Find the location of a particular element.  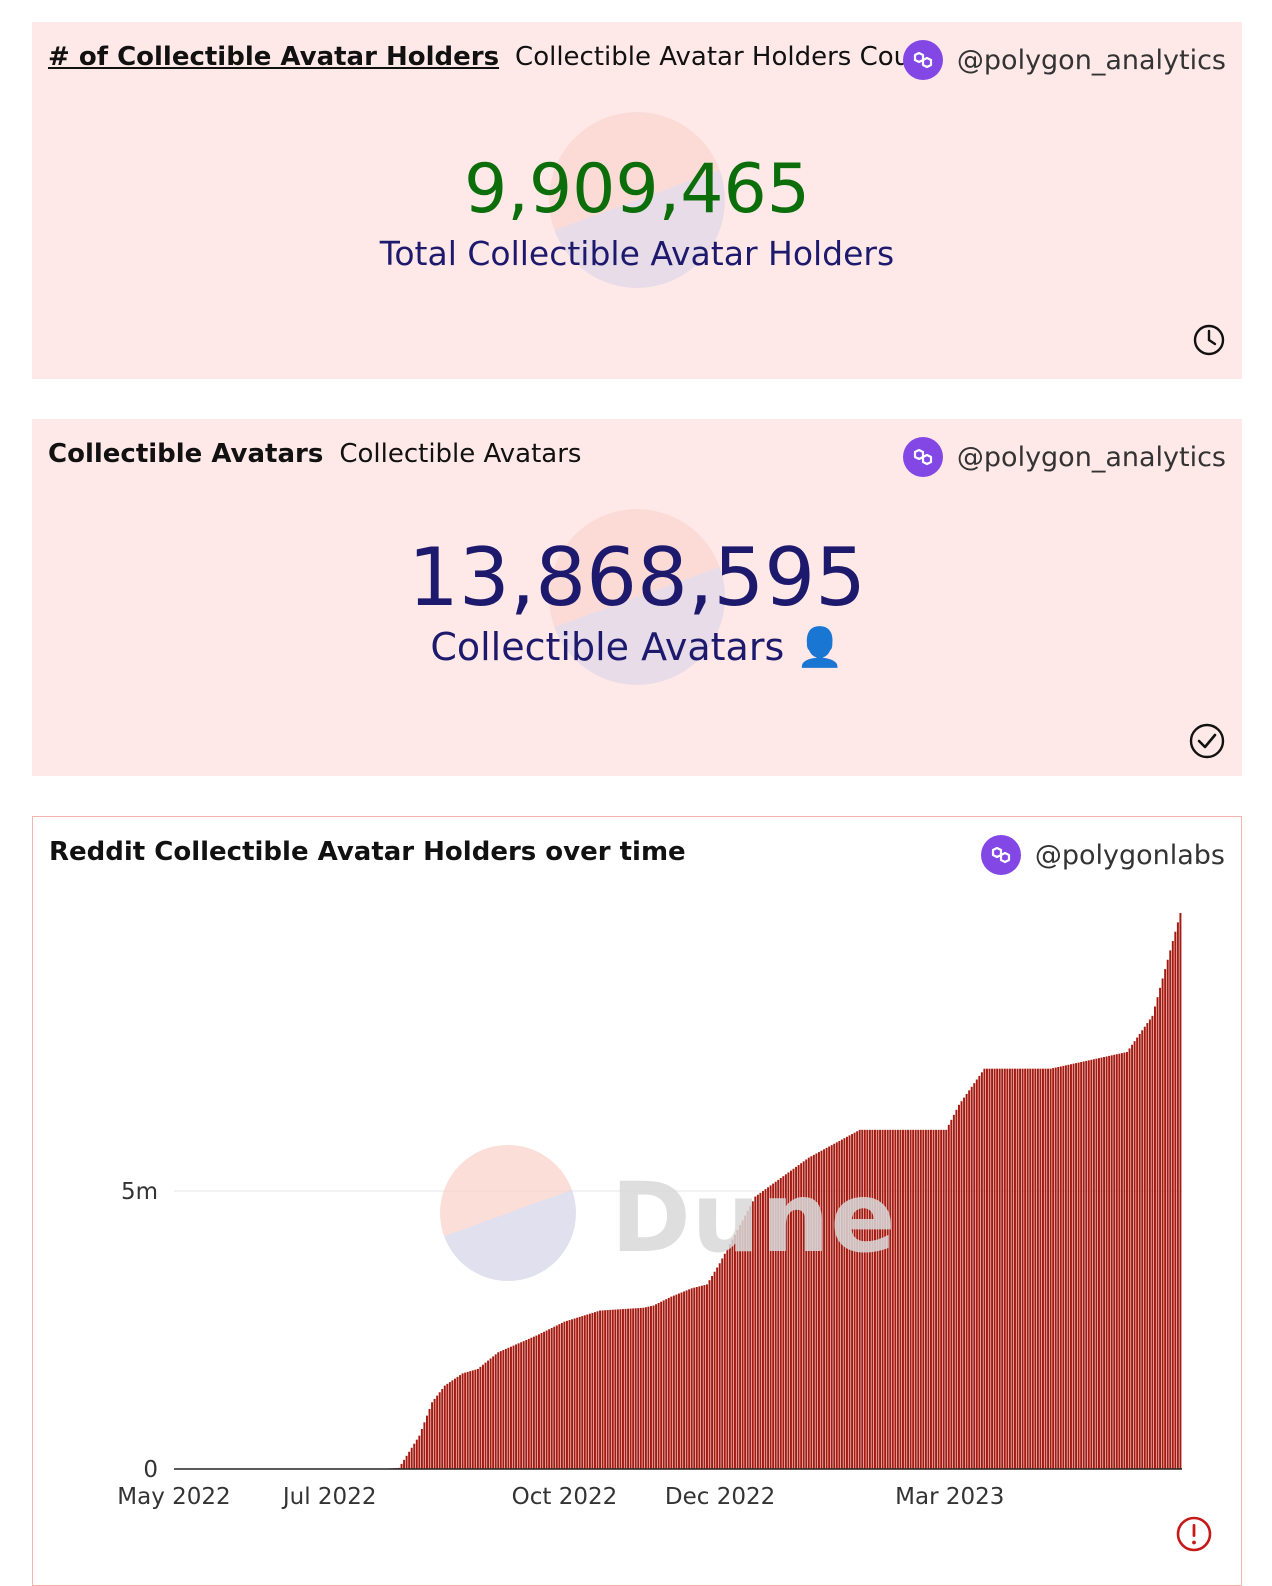

card-subtitle: Collectible Avatar Holders Count is located at coordinates (726, 57).